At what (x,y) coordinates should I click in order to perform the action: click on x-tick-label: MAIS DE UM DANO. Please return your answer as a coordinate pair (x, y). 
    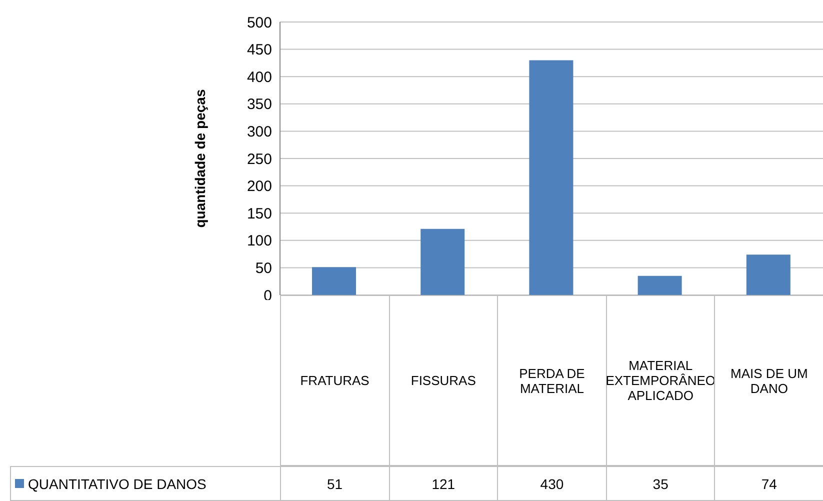
    Looking at the image, I should click on (768, 380).